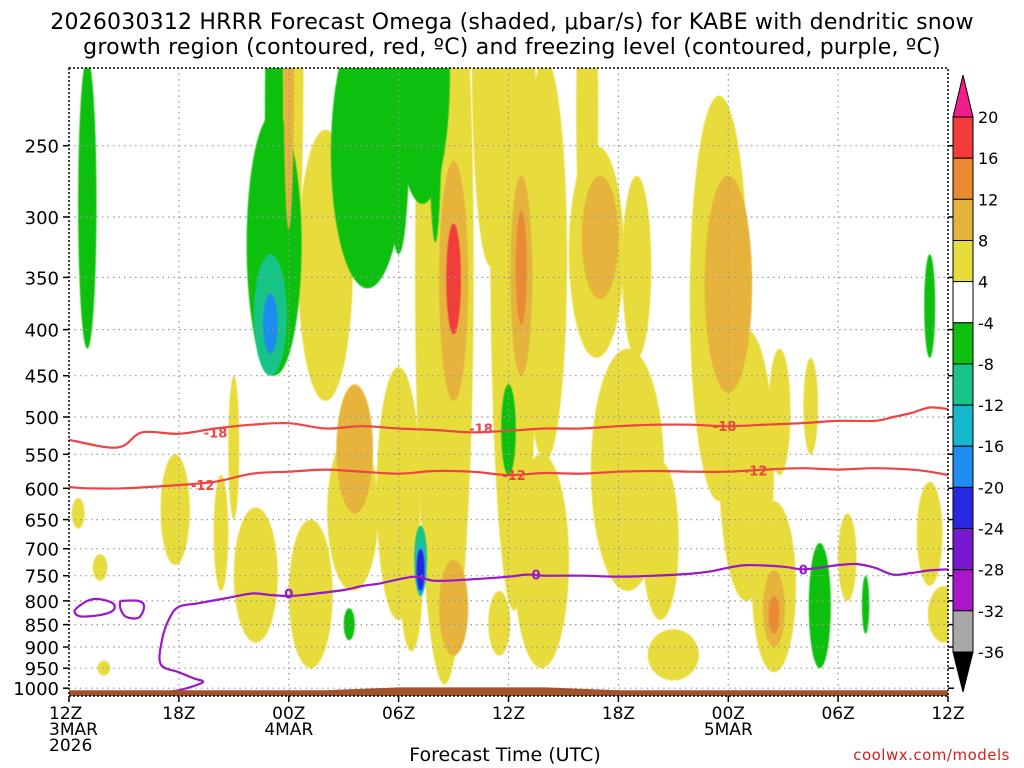  Describe the element at coordinates (931, 755) in the screenshot. I see `site-credit: coolwx.com/models` at that location.